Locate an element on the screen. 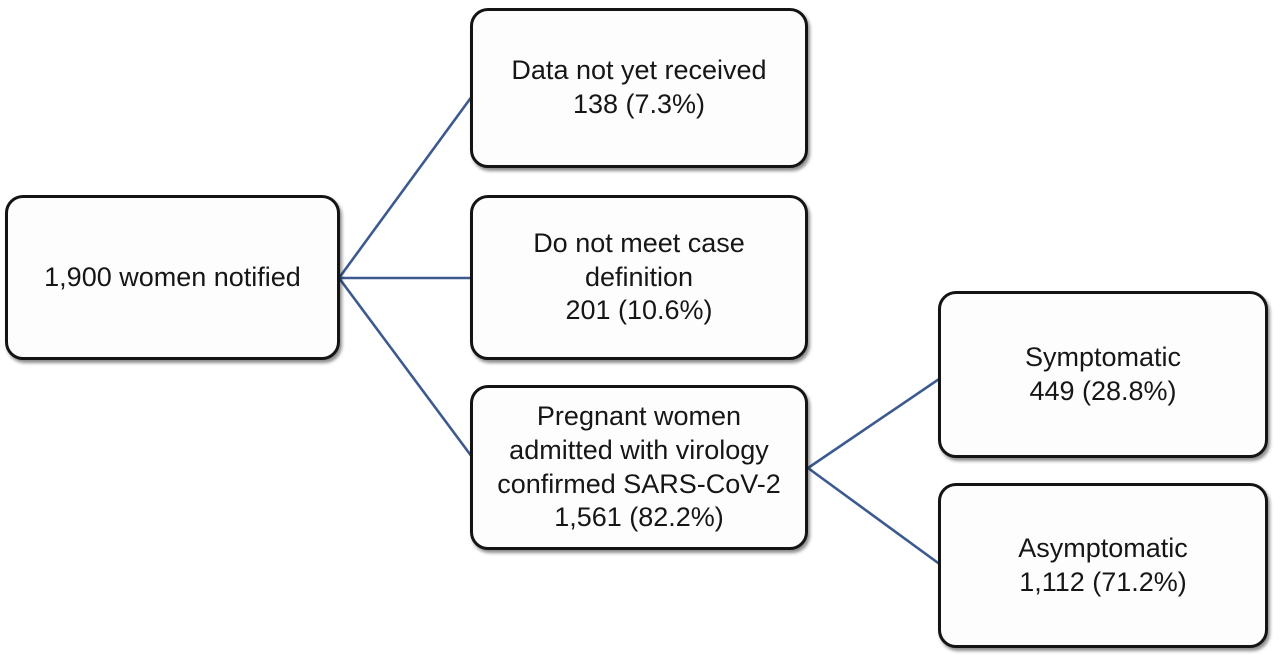 The width and height of the screenshot is (1280, 655). node-asymptomatic-value: 1,112 (71.2%) is located at coordinates (1103, 581).